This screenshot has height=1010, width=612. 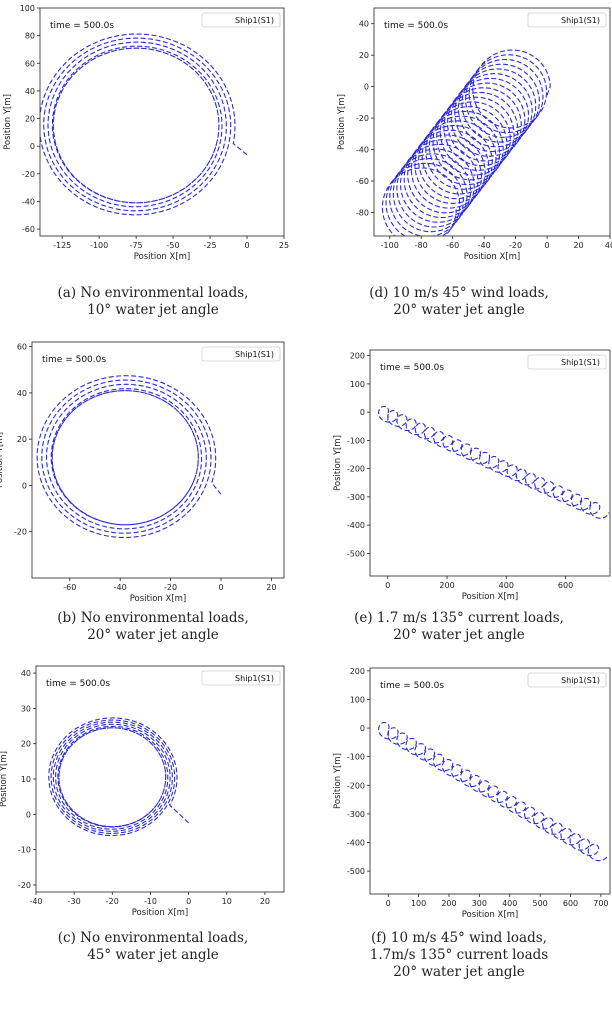 I want to click on x-tick-label: -25, so click(x=210, y=245).